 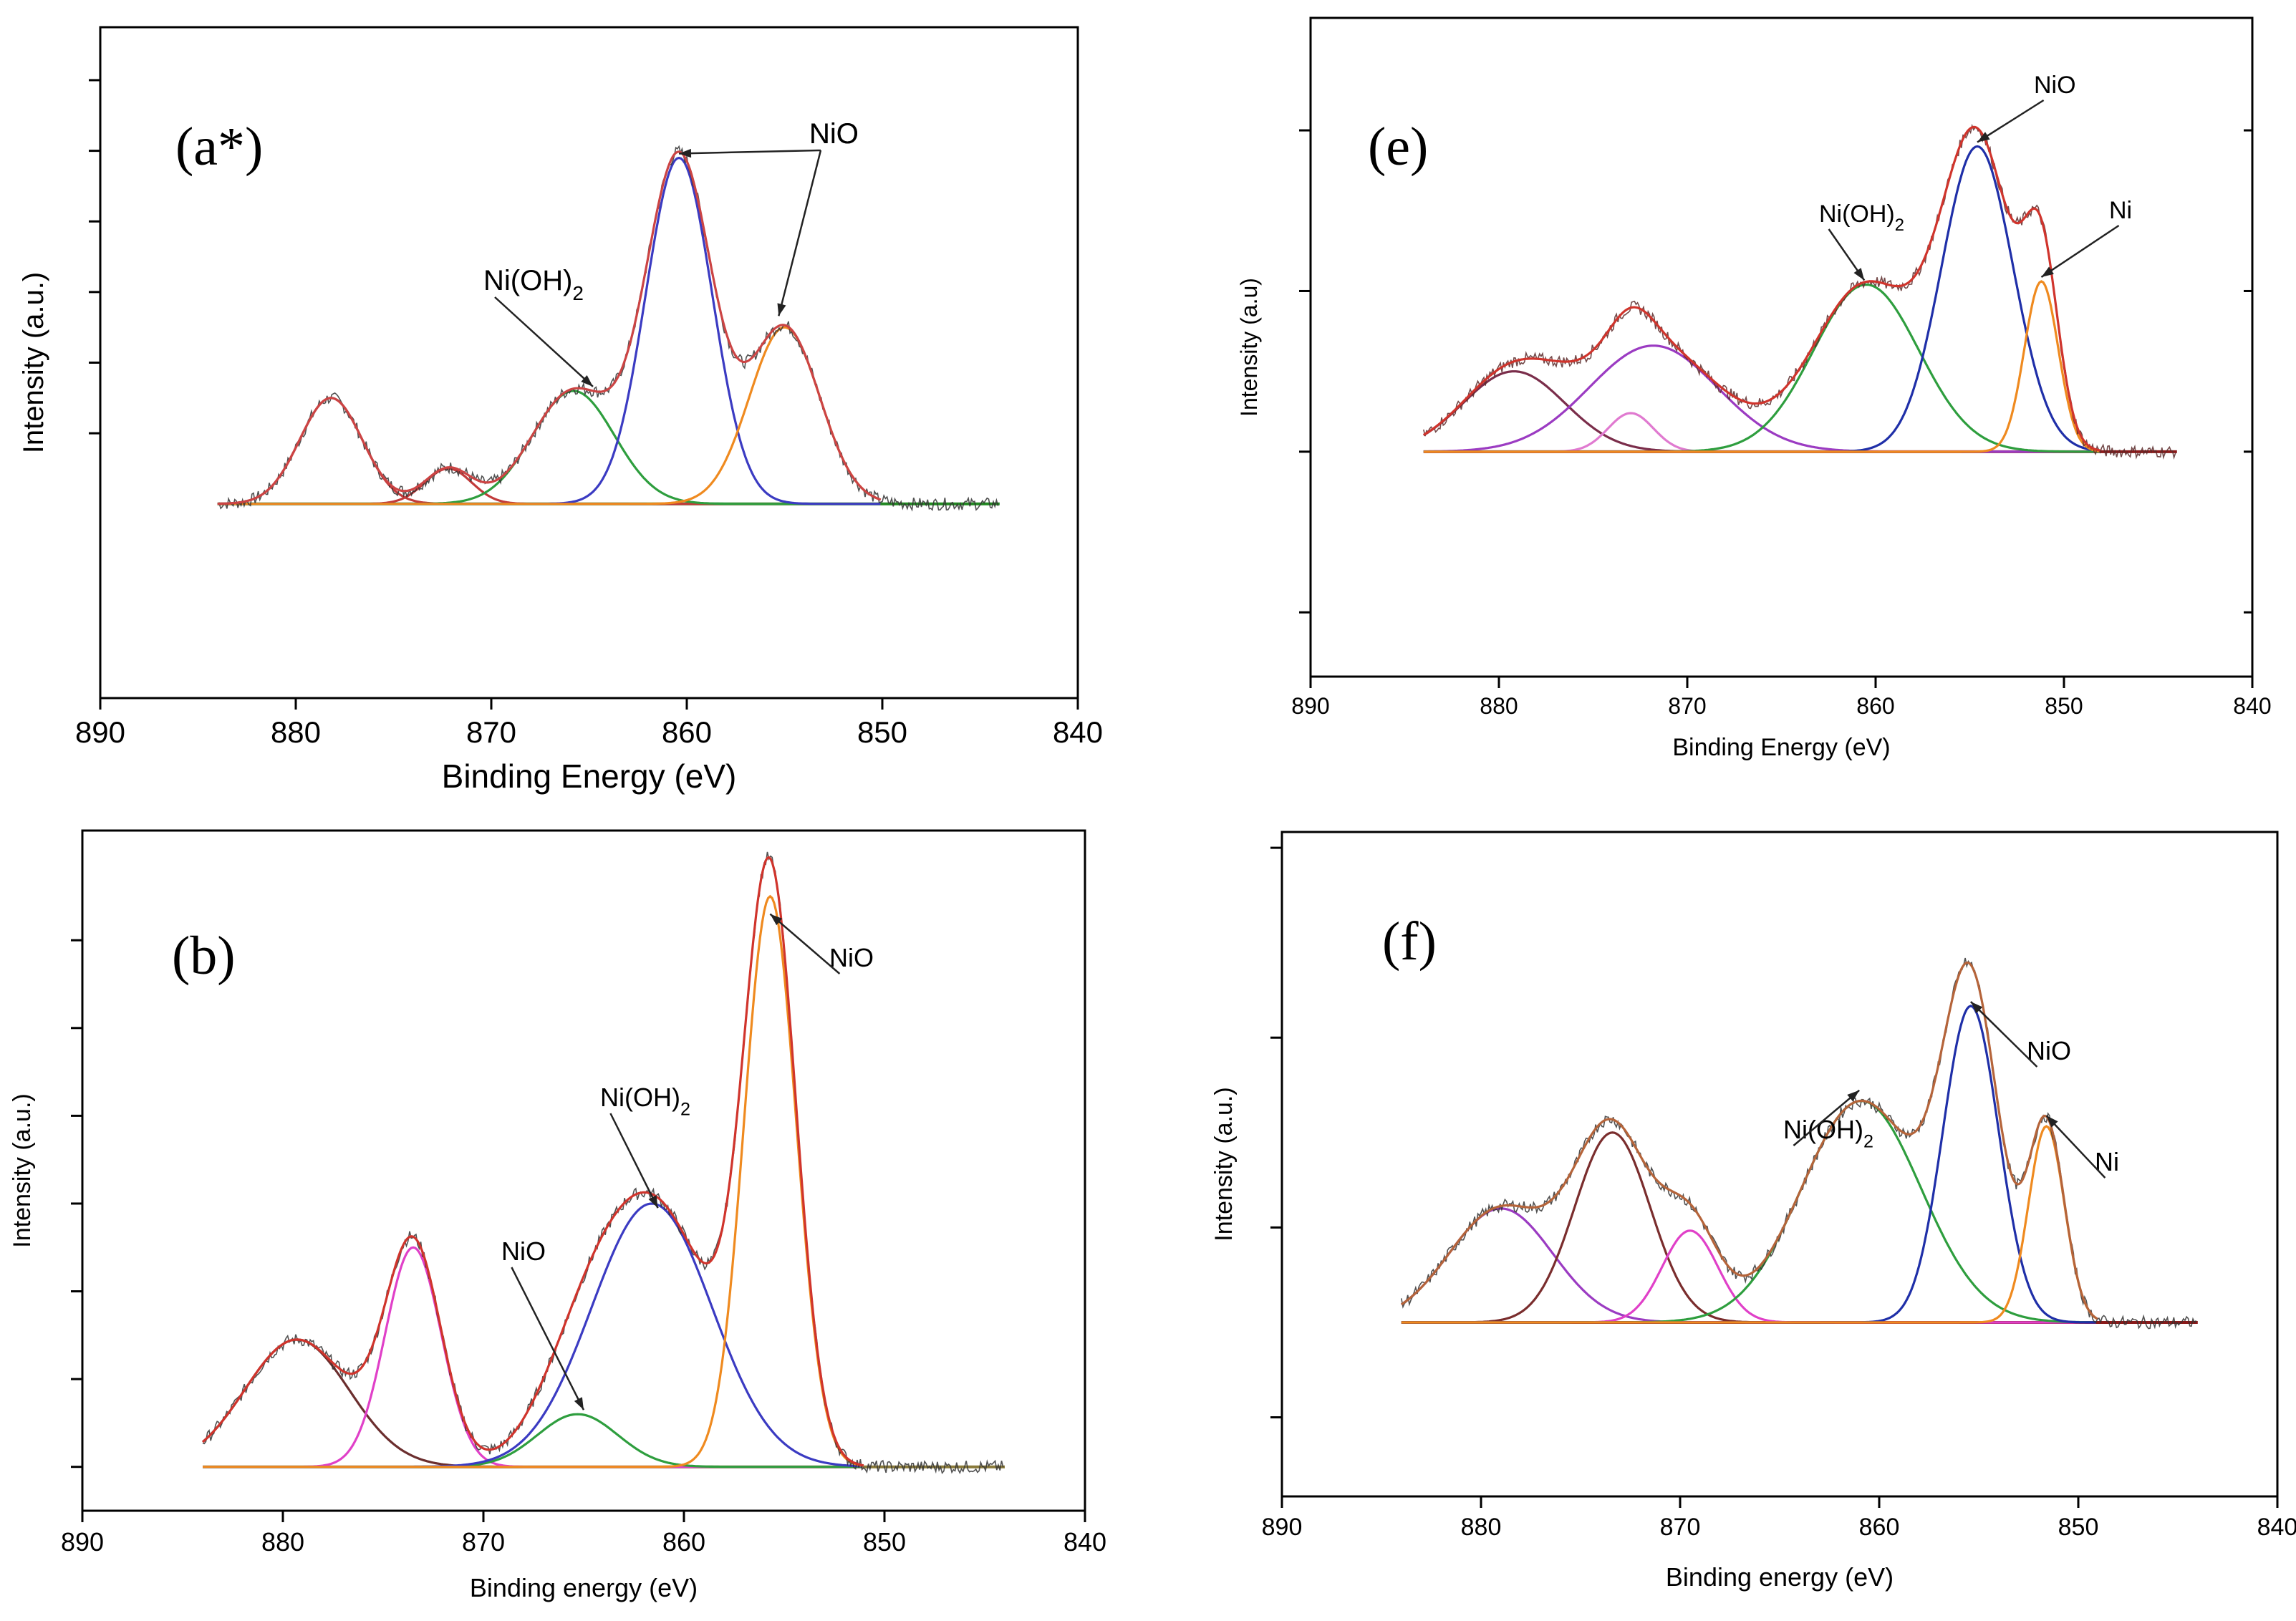 What do you see at coordinates (1398, 147) in the screenshot?
I see `panel-label: (e)` at bounding box center [1398, 147].